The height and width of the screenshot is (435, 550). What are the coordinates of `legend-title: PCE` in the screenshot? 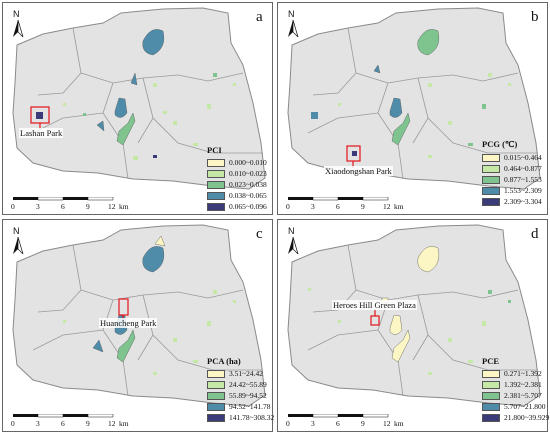 It's located at (490, 361).